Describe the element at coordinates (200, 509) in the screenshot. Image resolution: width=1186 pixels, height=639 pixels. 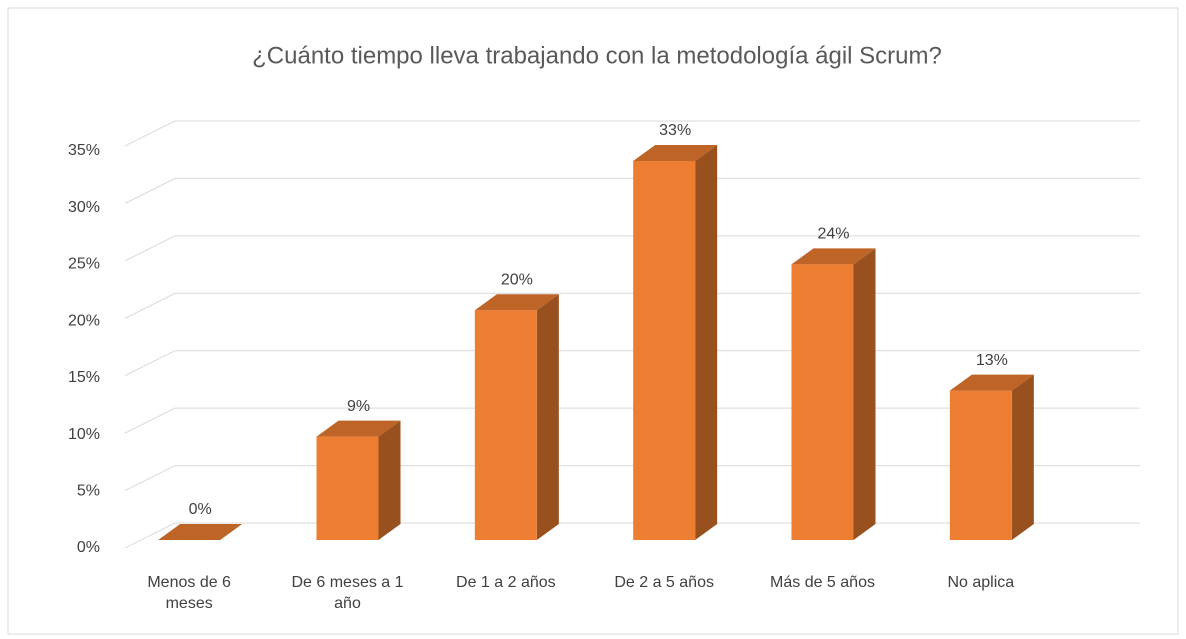
I see `value-label: 0%` at that location.